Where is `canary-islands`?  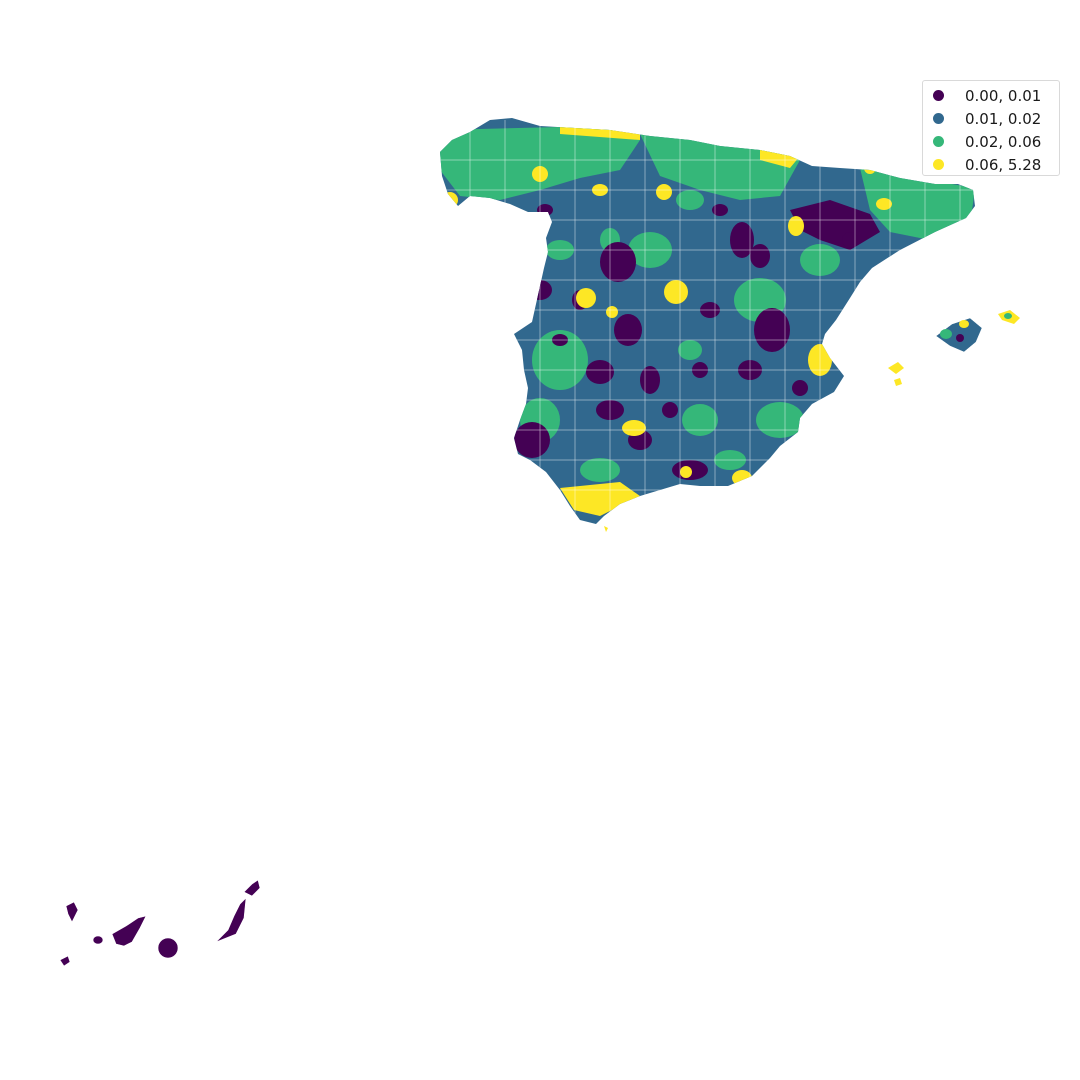
canary-islands is located at coordinates (160, 923).